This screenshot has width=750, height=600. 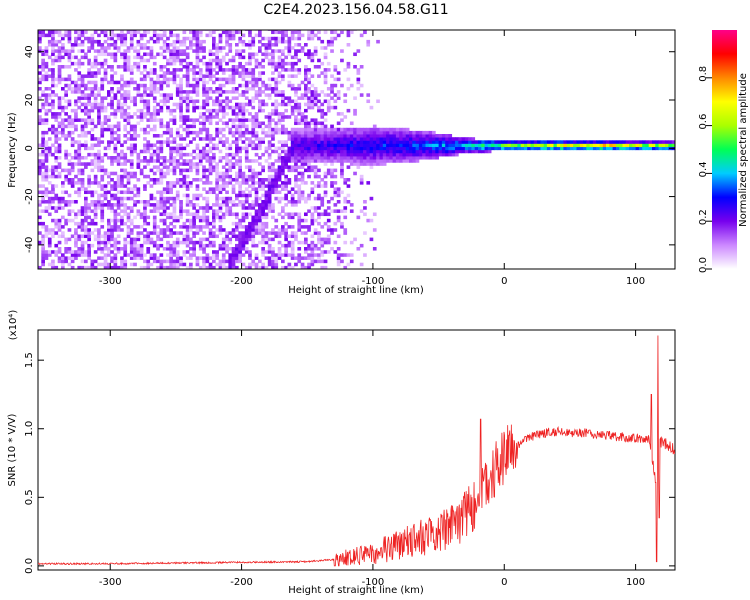 I want to click on colorbar-ticks: 0.0 0.2 0.4 0.6 0.8, so click(x=705, y=169).